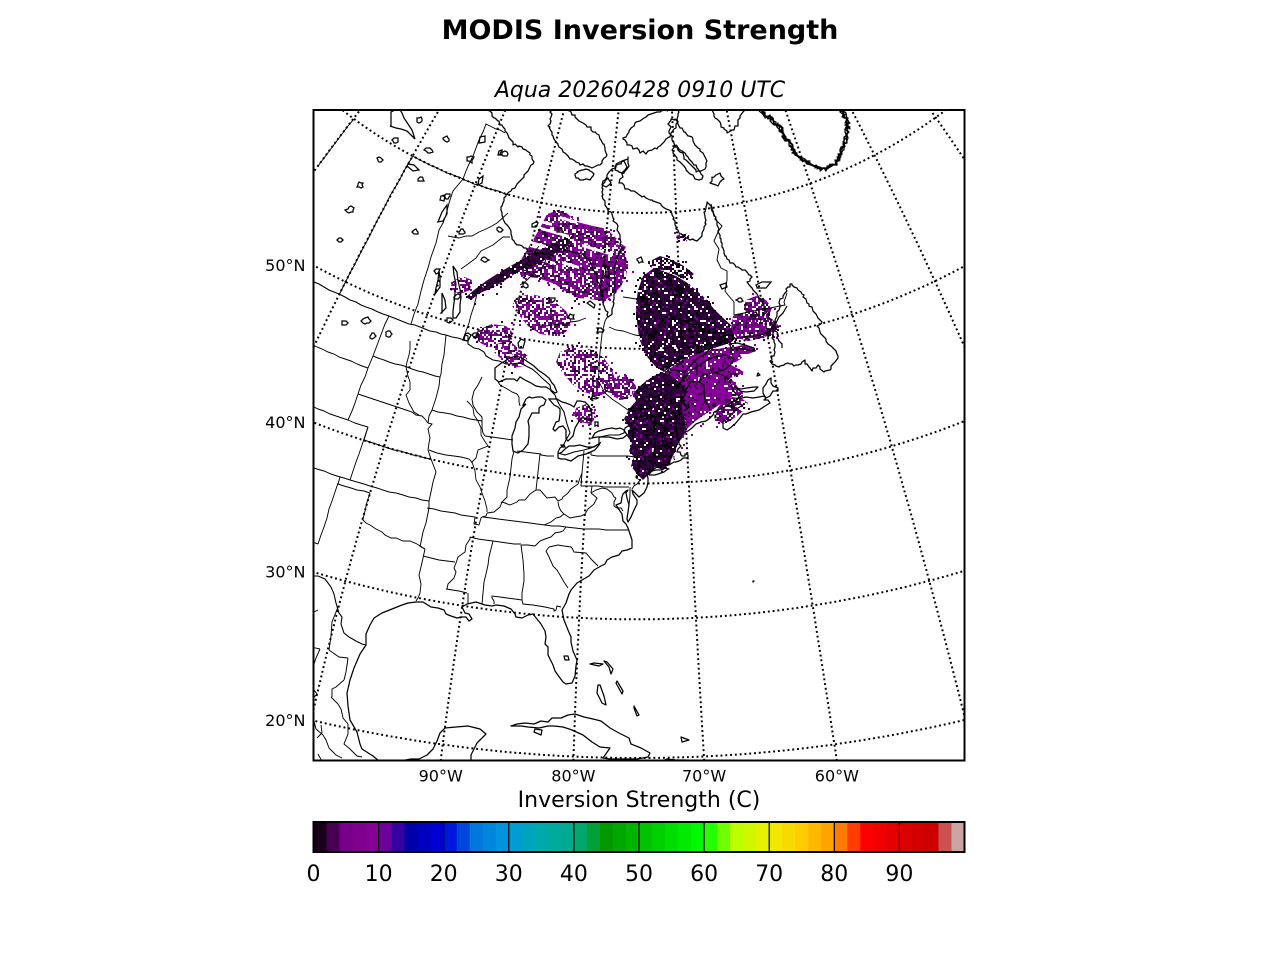  I want to click on colorbar-frame, so click(639, 837).